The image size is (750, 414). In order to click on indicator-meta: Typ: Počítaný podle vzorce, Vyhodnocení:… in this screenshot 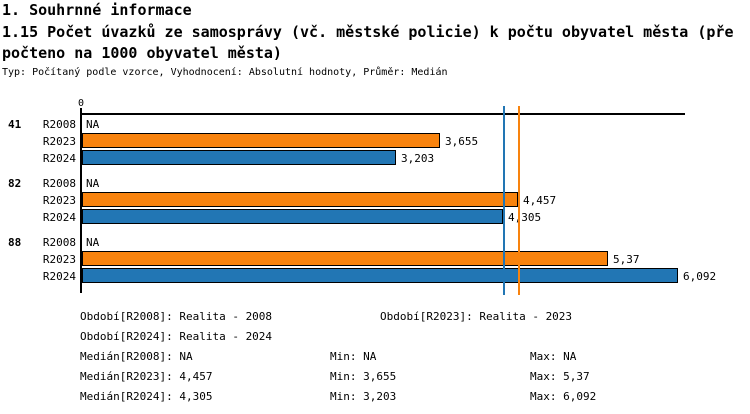, I will do `click(225, 72)`.